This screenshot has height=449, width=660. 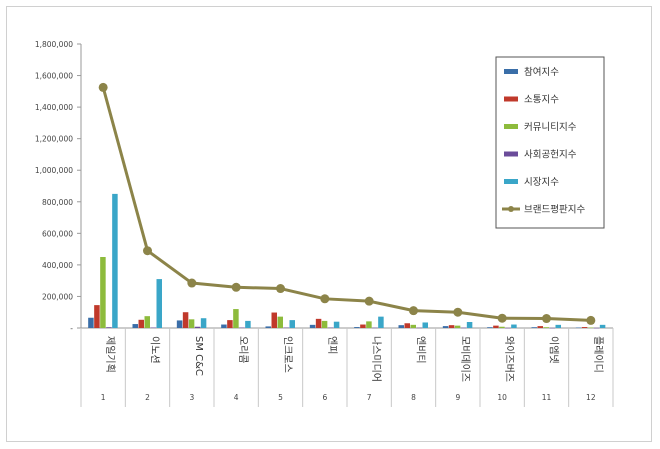 I want to click on category-label: 오리콤, so click(x=243, y=350).